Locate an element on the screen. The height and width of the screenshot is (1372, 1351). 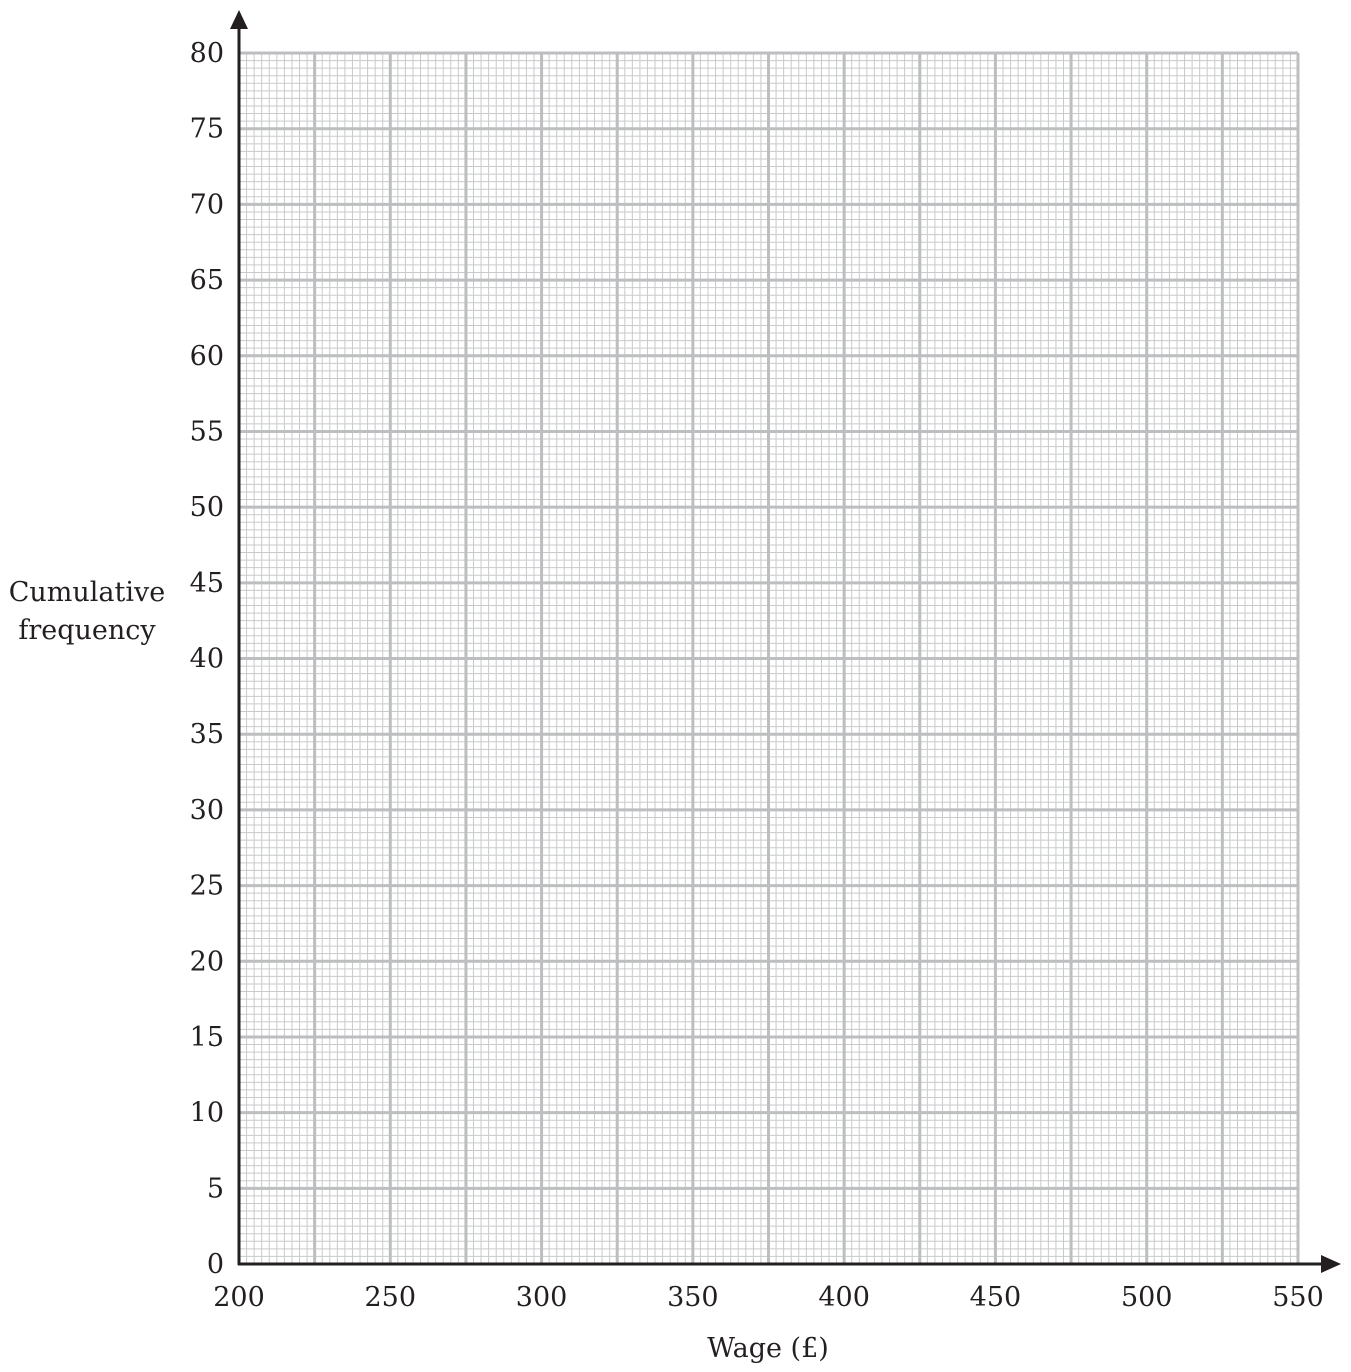
y-tick-label: 65 is located at coordinates (207, 280).